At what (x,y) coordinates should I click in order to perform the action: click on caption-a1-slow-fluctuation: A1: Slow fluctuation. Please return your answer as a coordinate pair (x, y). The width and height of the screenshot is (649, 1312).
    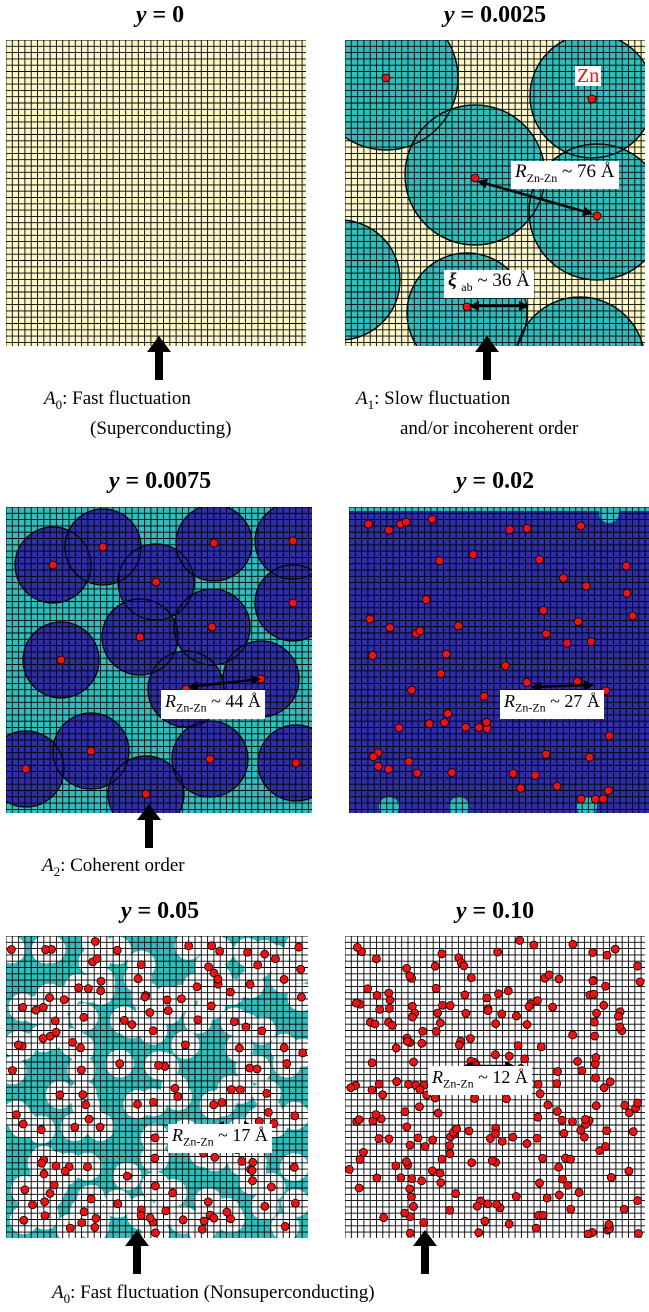
    Looking at the image, I should click on (433, 400).